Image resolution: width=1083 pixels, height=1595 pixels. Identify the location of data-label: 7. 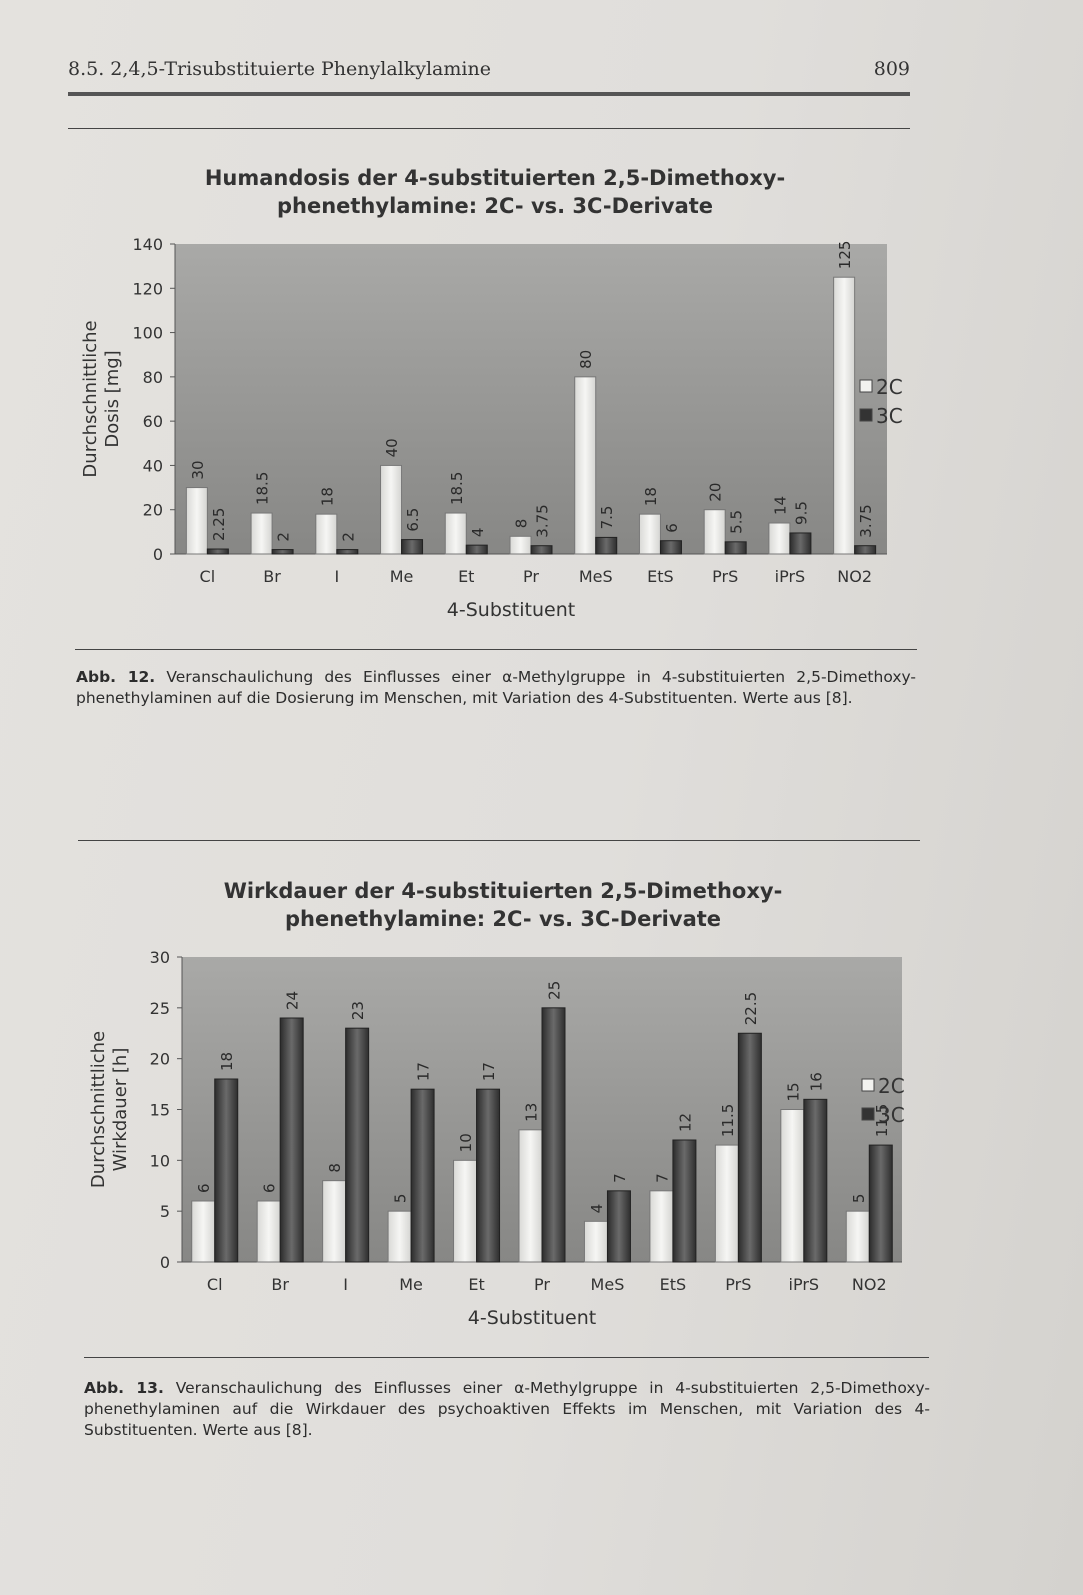
(662, 1178).